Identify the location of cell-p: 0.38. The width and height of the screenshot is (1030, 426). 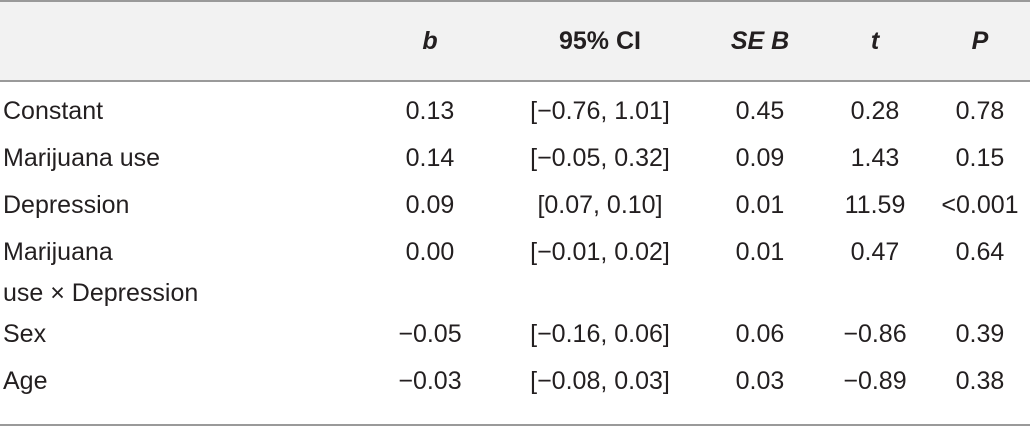
(980, 393).